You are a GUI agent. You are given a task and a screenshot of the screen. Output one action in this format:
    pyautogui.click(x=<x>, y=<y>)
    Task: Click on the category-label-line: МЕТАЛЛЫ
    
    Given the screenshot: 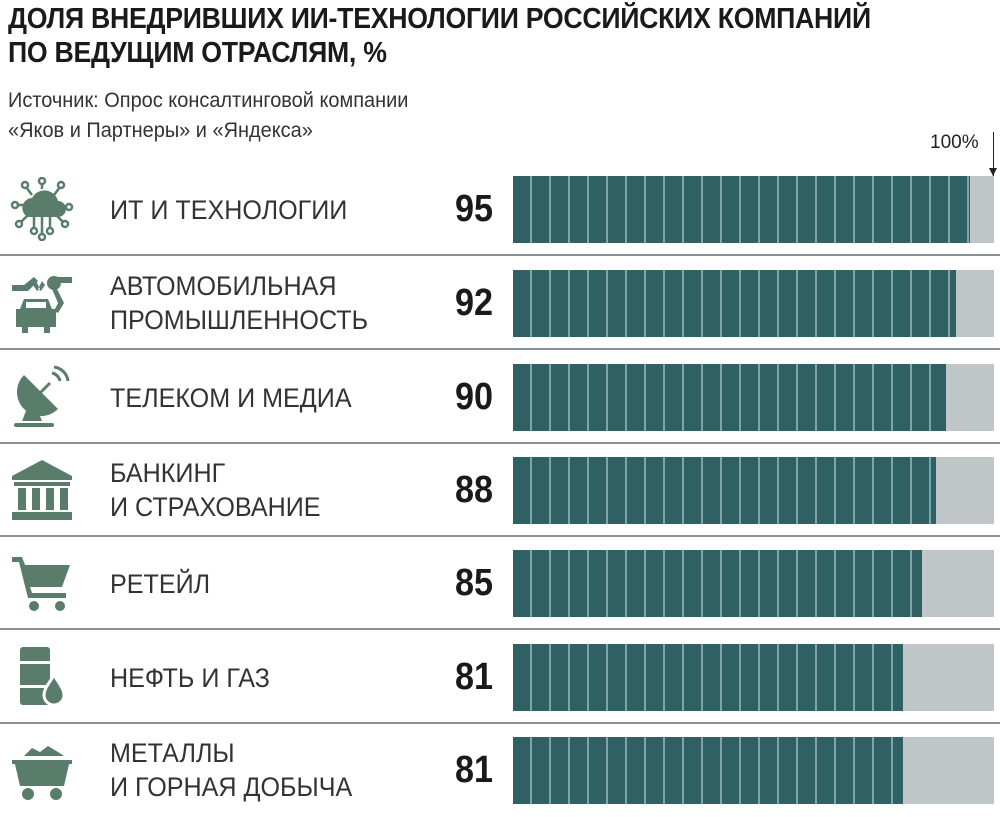 What is the action you would take?
    pyautogui.click(x=172, y=753)
    